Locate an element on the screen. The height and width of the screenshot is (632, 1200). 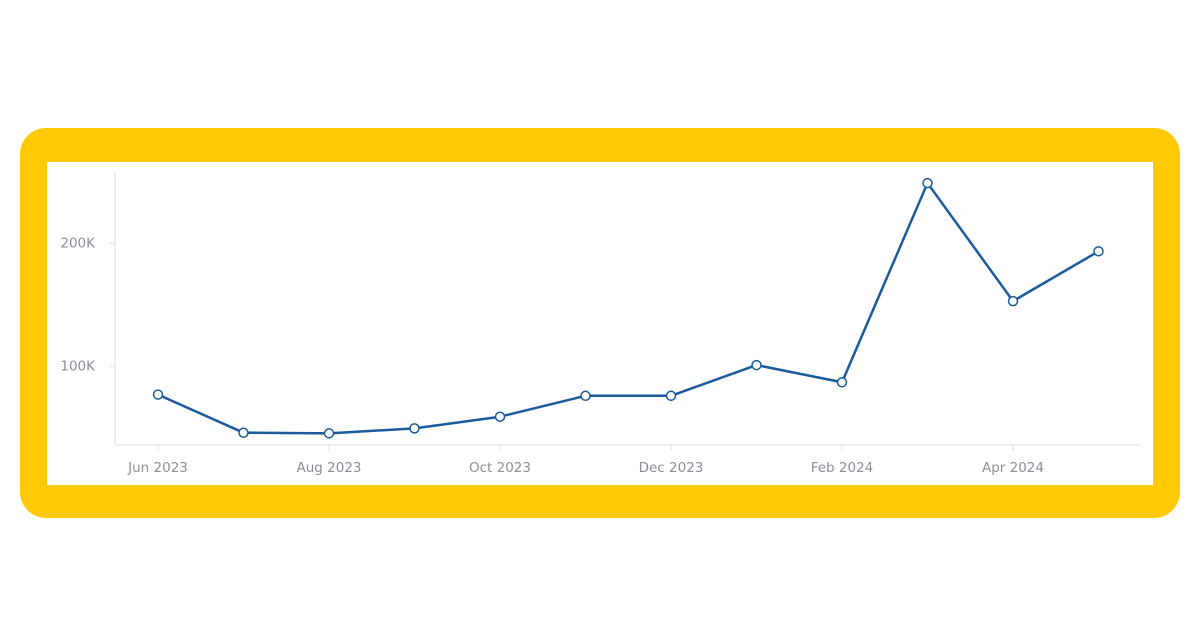
x-tick-label: Apr 2024 is located at coordinates (1013, 468).